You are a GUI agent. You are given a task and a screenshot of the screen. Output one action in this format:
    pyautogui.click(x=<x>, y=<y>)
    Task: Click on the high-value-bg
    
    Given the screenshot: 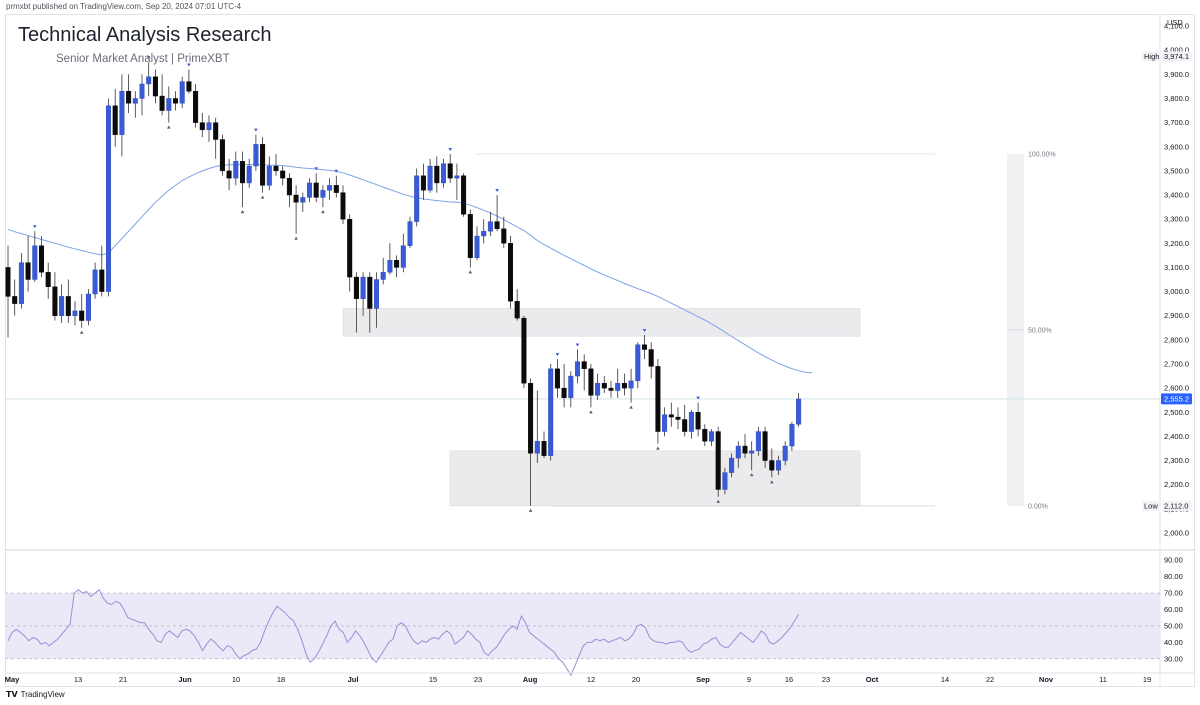 What is the action you would take?
    pyautogui.click(x=1177, y=56)
    